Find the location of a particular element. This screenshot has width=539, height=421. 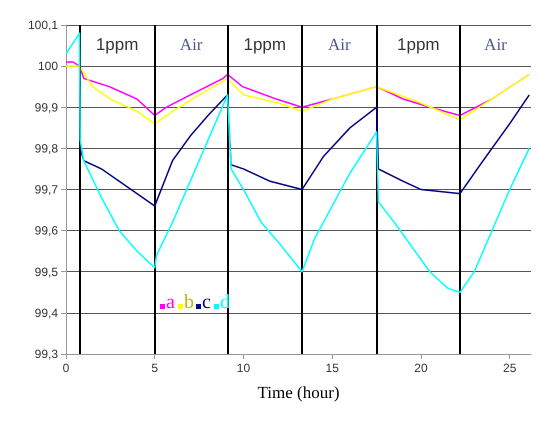

x-tick-label: 10 is located at coordinates (243, 368).